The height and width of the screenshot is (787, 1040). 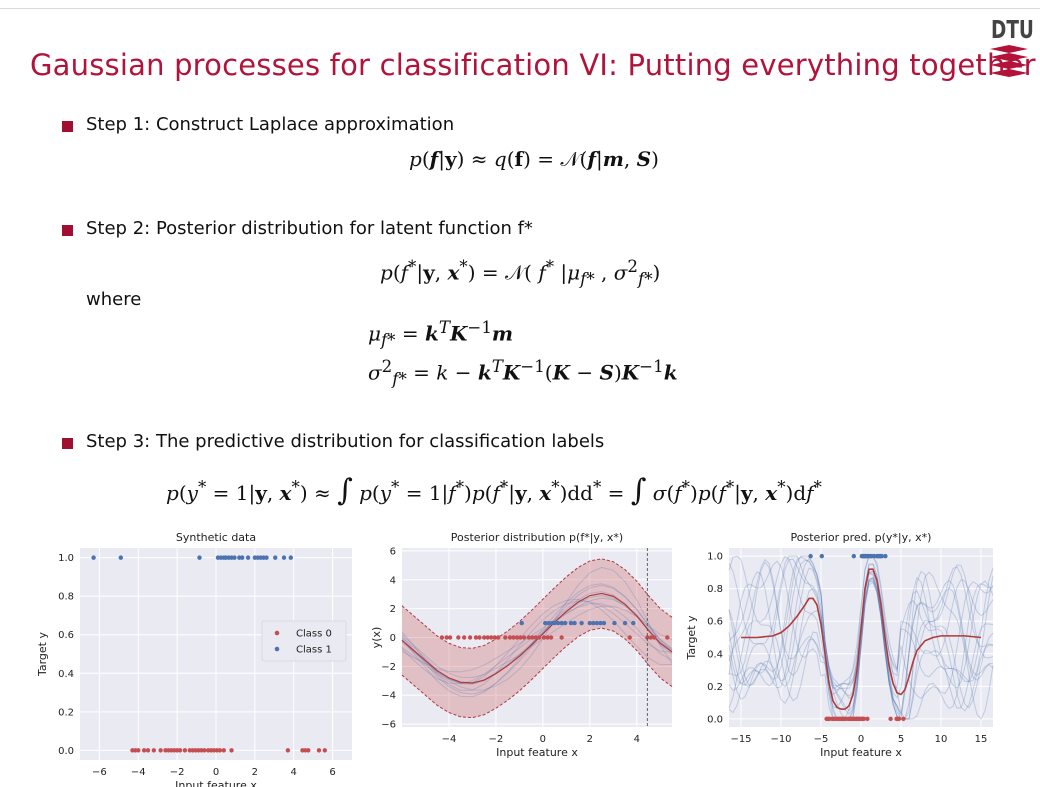 I want to click on legend-label-class1: Class 1, so click(x=314, y=650).